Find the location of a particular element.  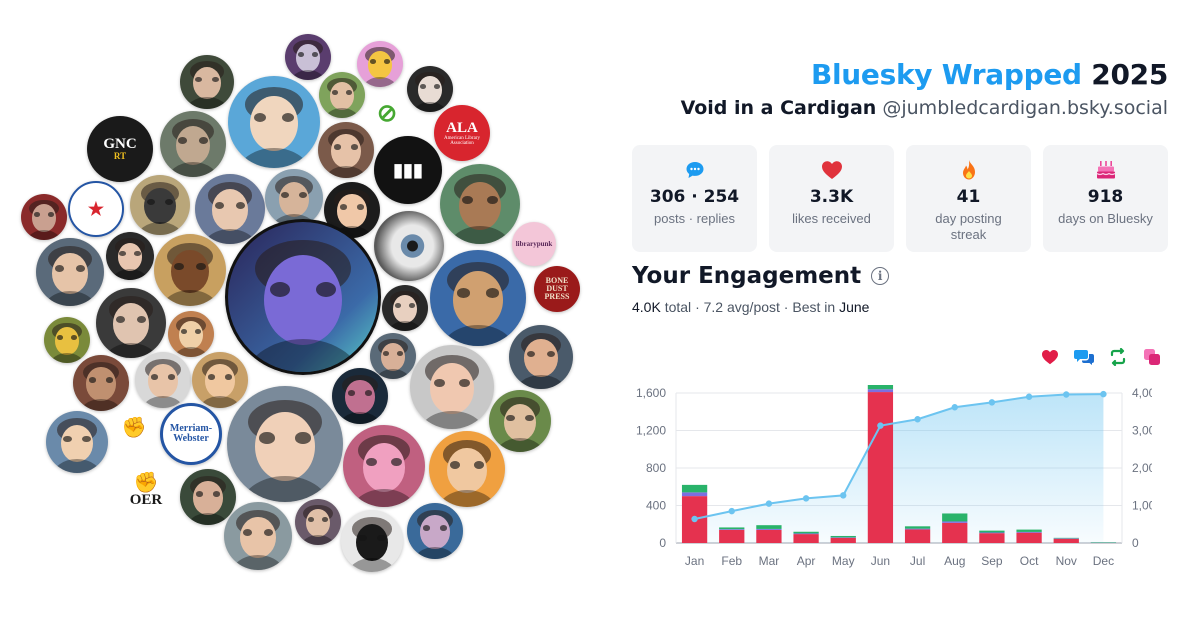

repost-icon is located at coordinates (1118, 357).